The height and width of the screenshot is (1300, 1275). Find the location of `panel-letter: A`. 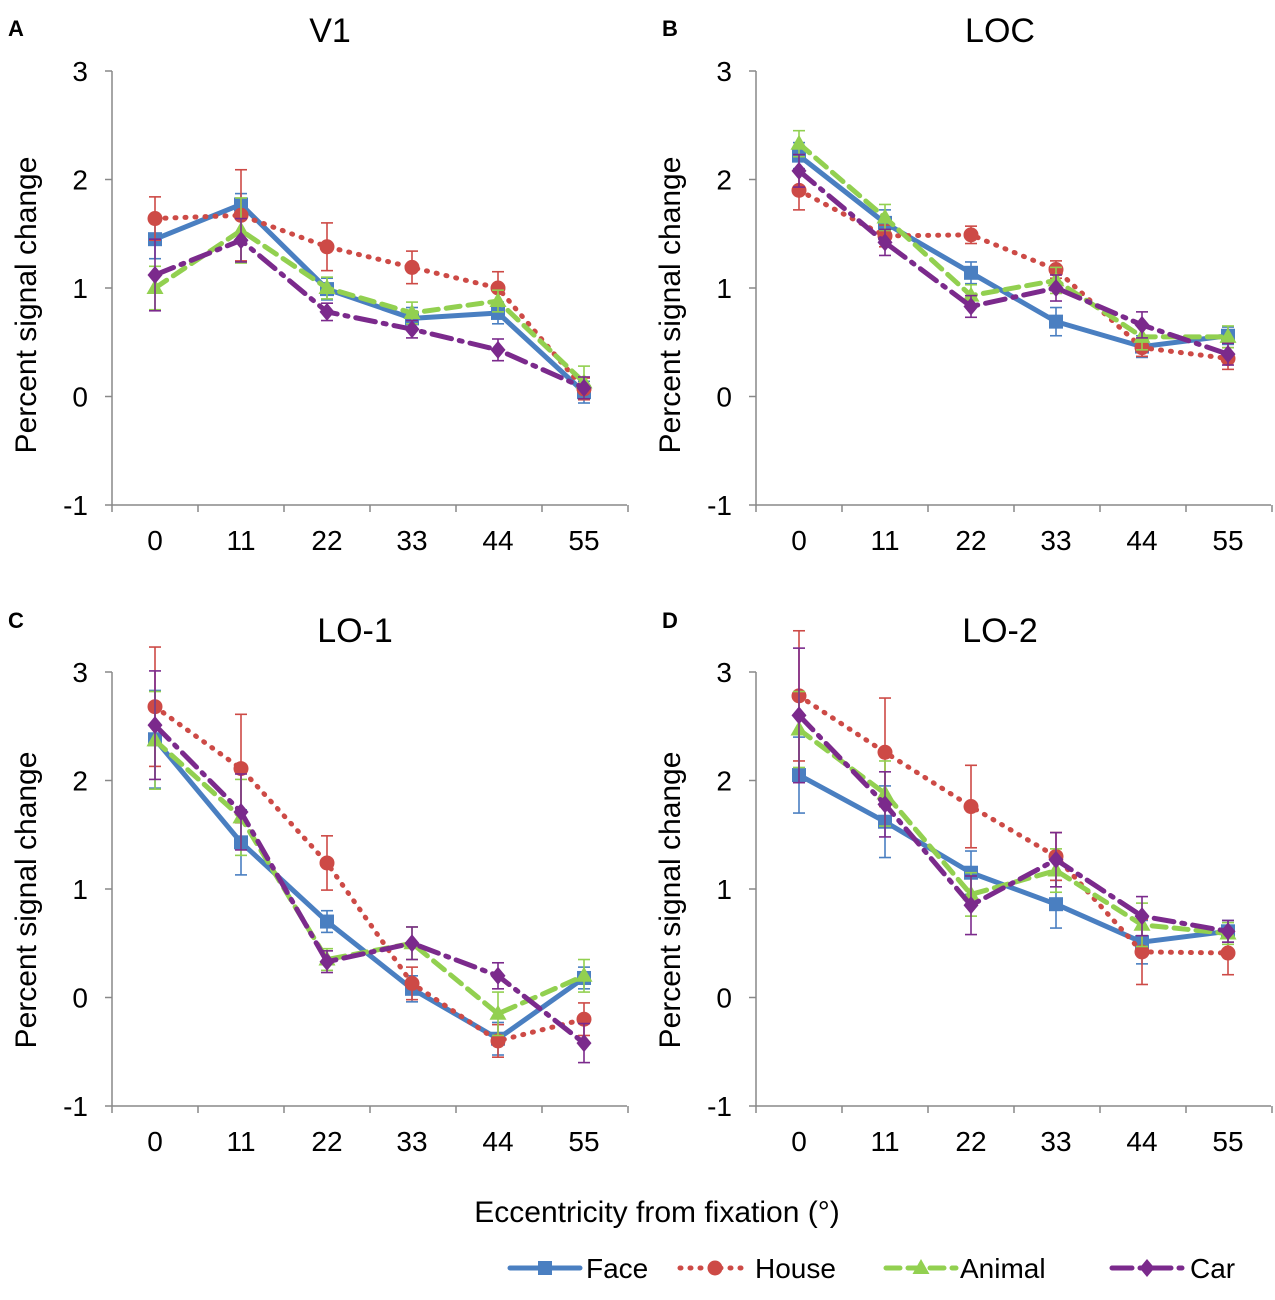

panel-letter: A is located at coordinates (16, 28).